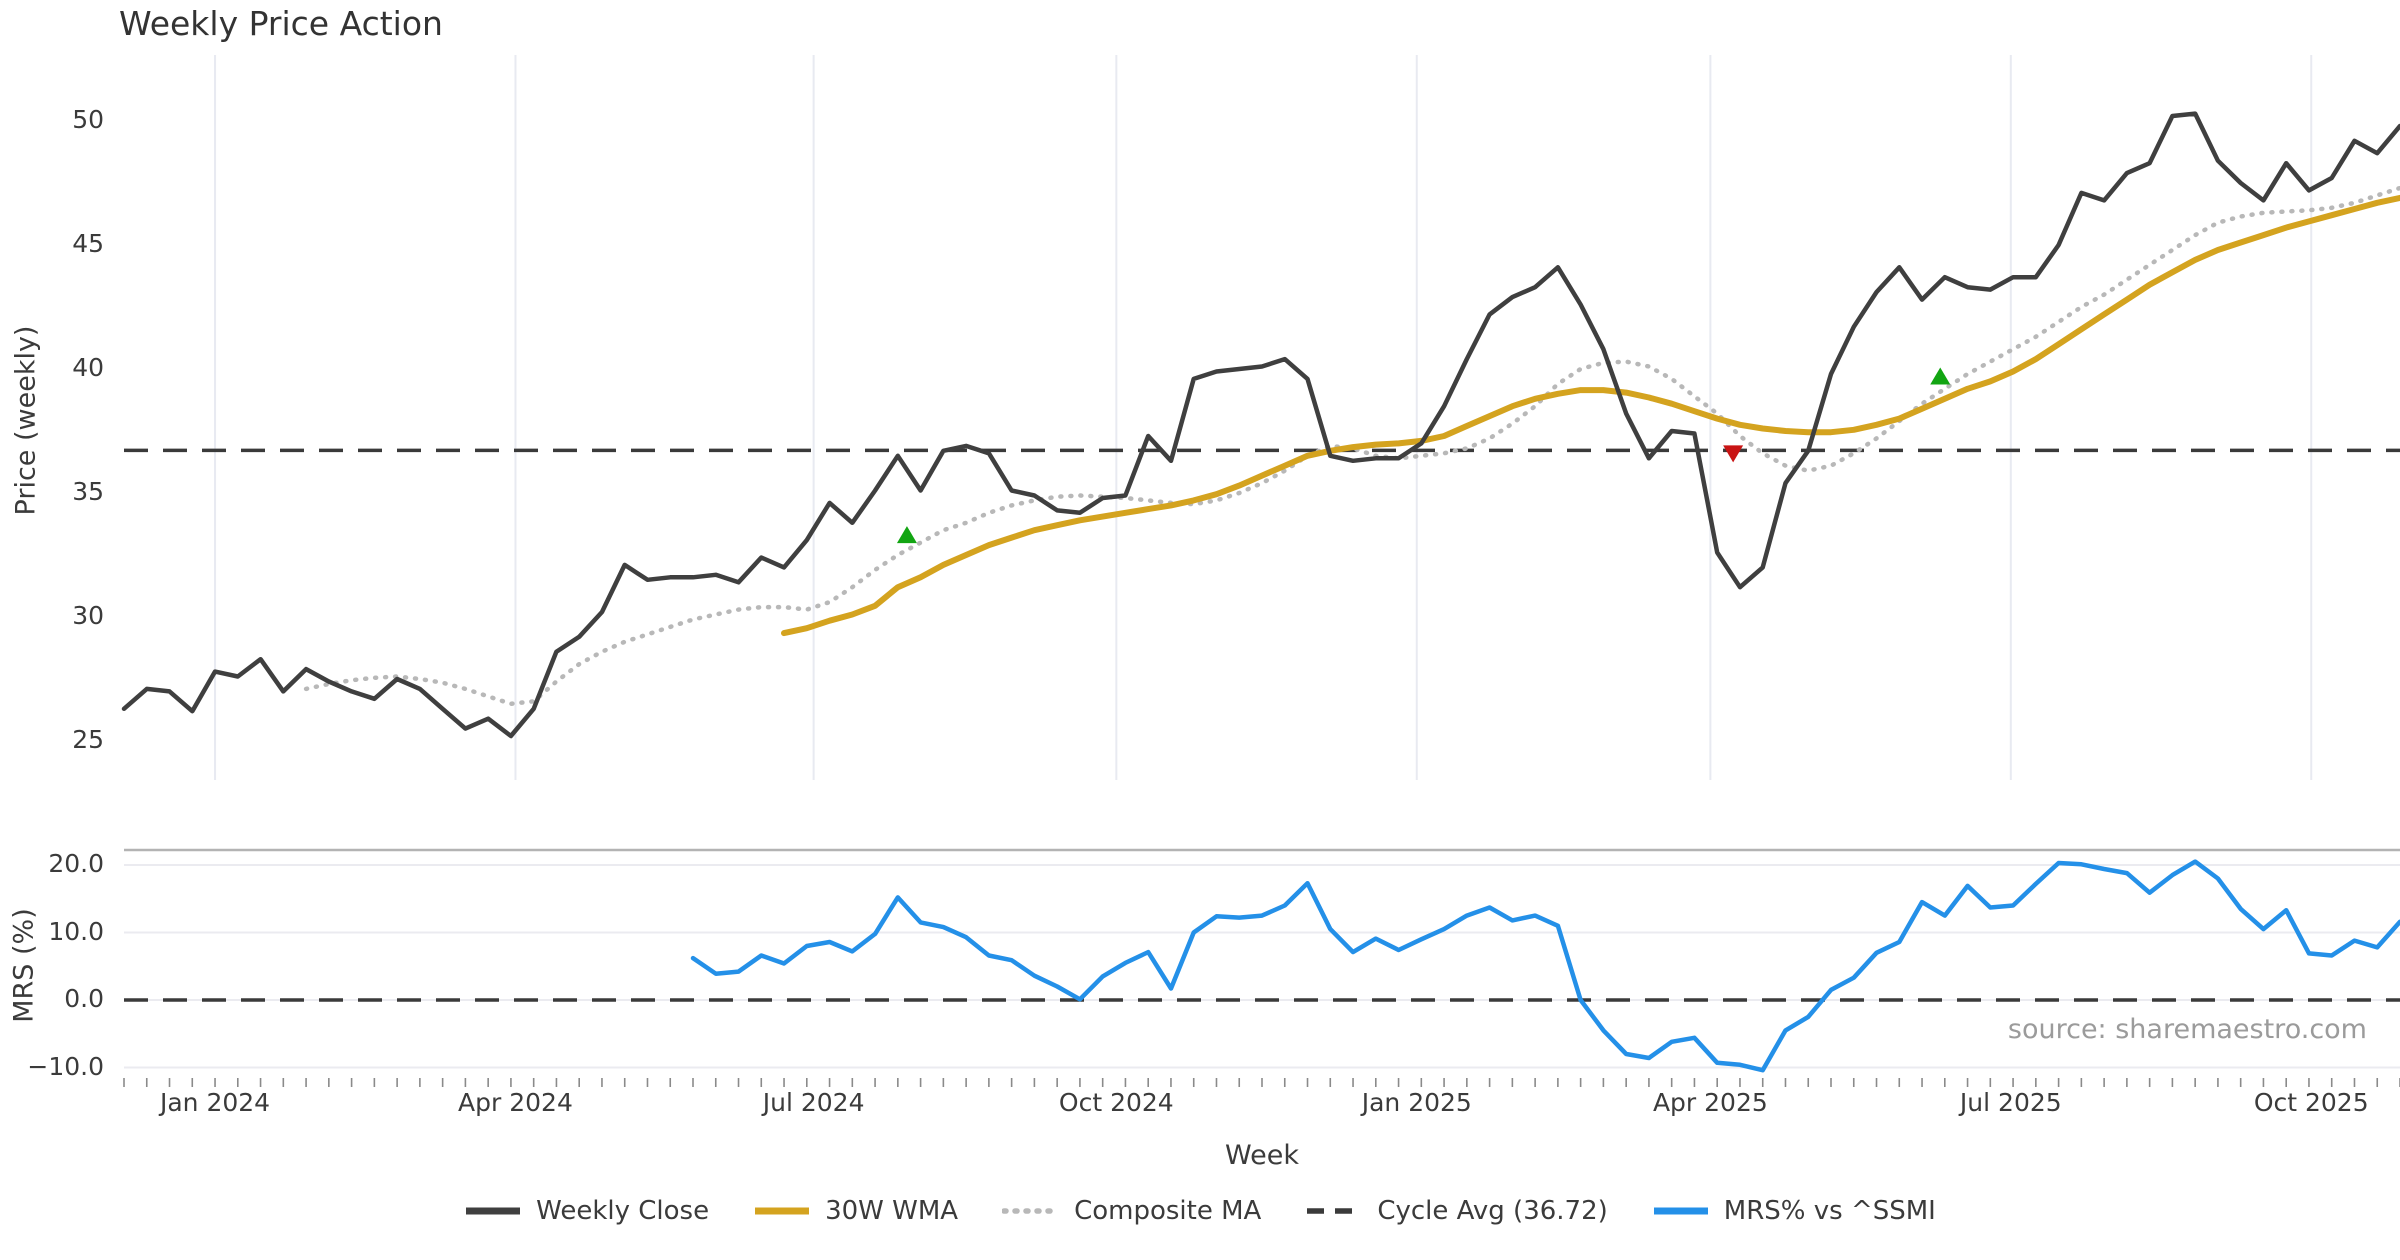  Describe the element at coordinates (1116, 1102) in the screenshot. I see `x-month-tick: Oct 2024` at that location.